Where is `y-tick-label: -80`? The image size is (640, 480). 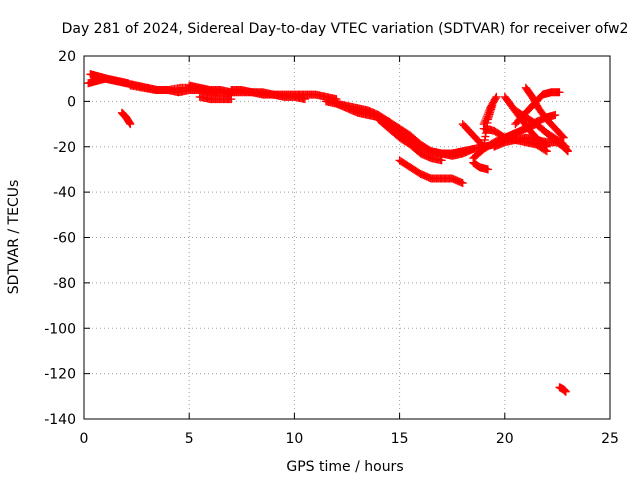 y-tick-label: -80 is located at coordinates (64, 284).